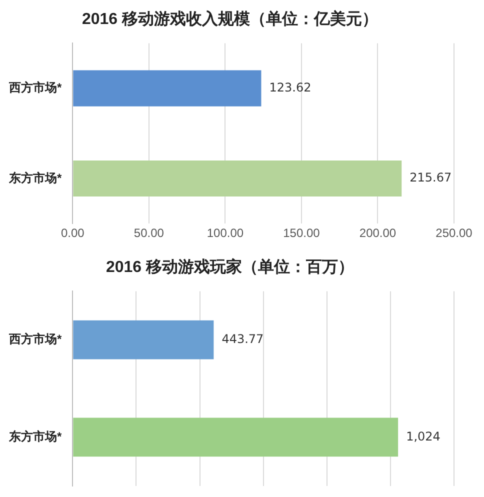  Describe the element at coordinates (301, 233) in the screenshot. I see `x-tick-label: 150.00` at that location.